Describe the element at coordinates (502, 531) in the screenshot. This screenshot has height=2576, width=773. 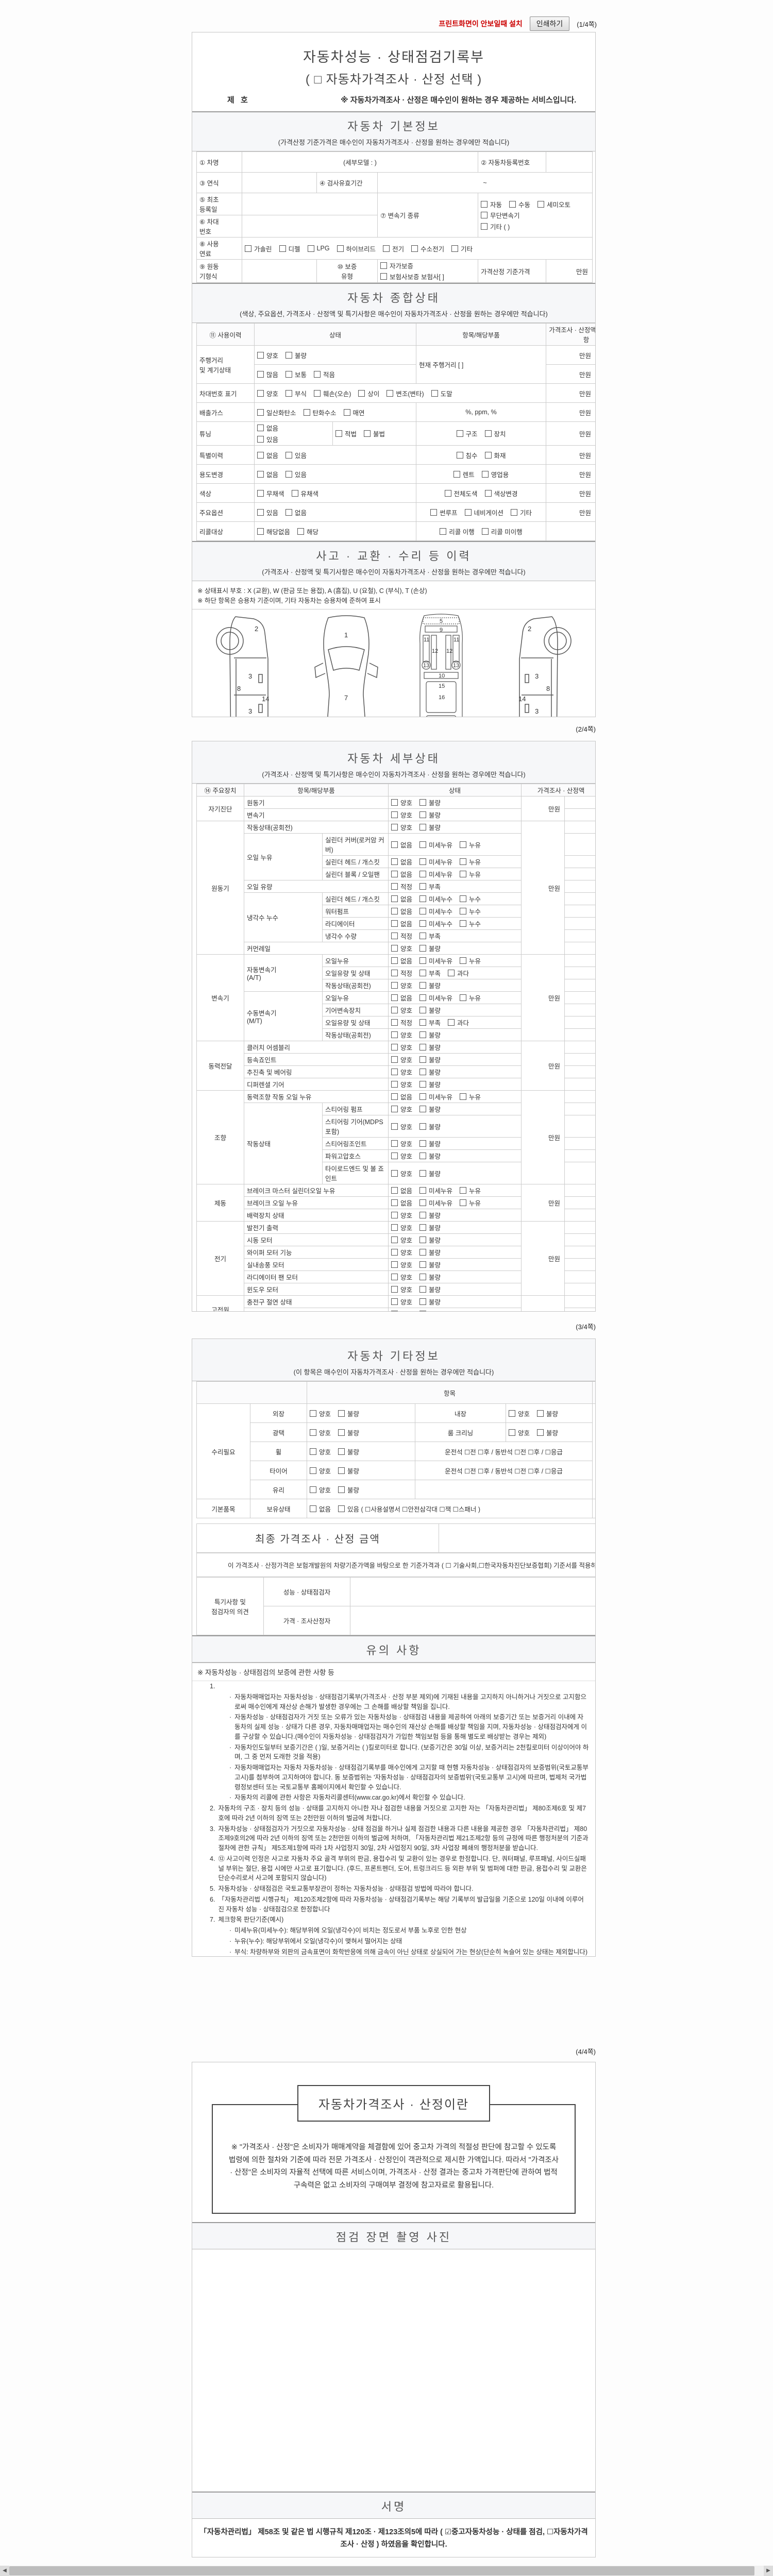
I see `checkbox-option: 리콜 미이행` at that location.